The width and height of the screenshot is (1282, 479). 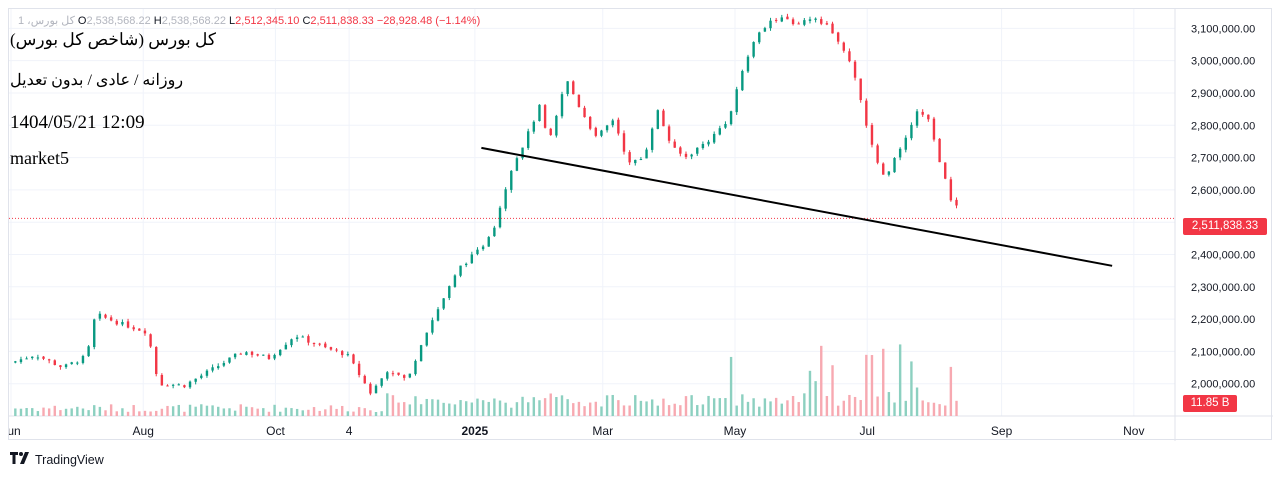 I want to click on brand-label: TradingView, so click(x=69, y=459).